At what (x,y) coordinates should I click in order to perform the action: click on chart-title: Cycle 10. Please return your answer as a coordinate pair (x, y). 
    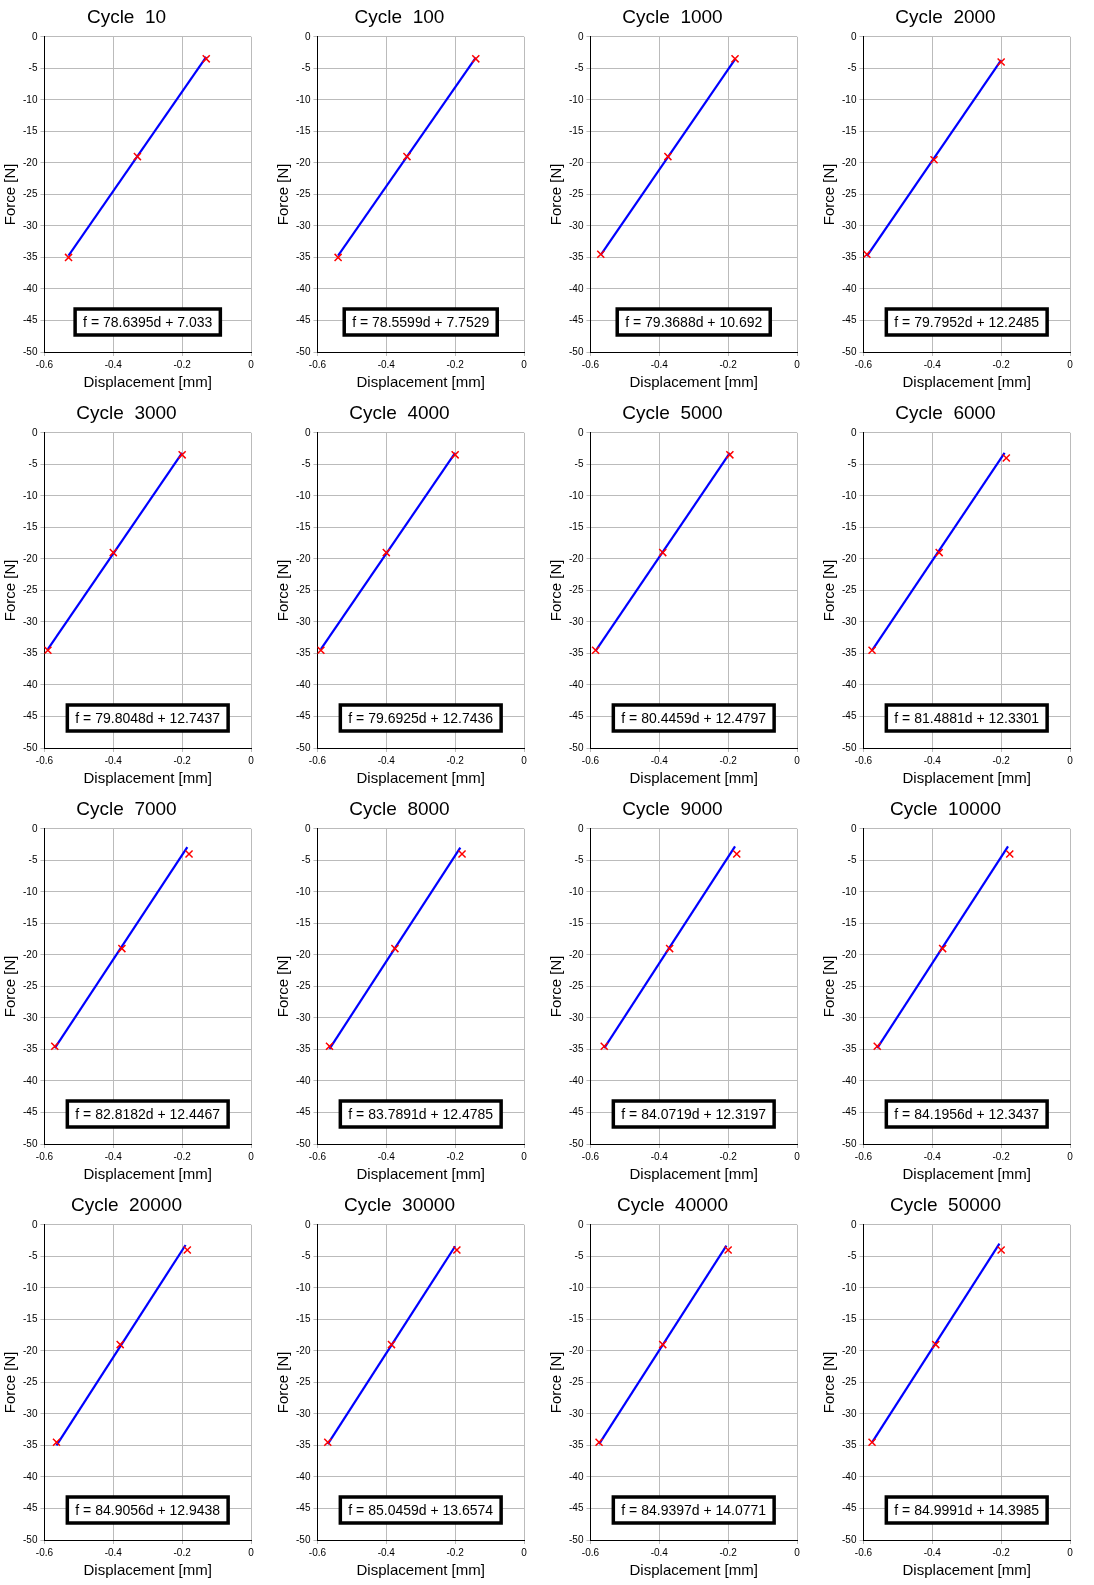
    Looking at the image, I should click on (126, 16).